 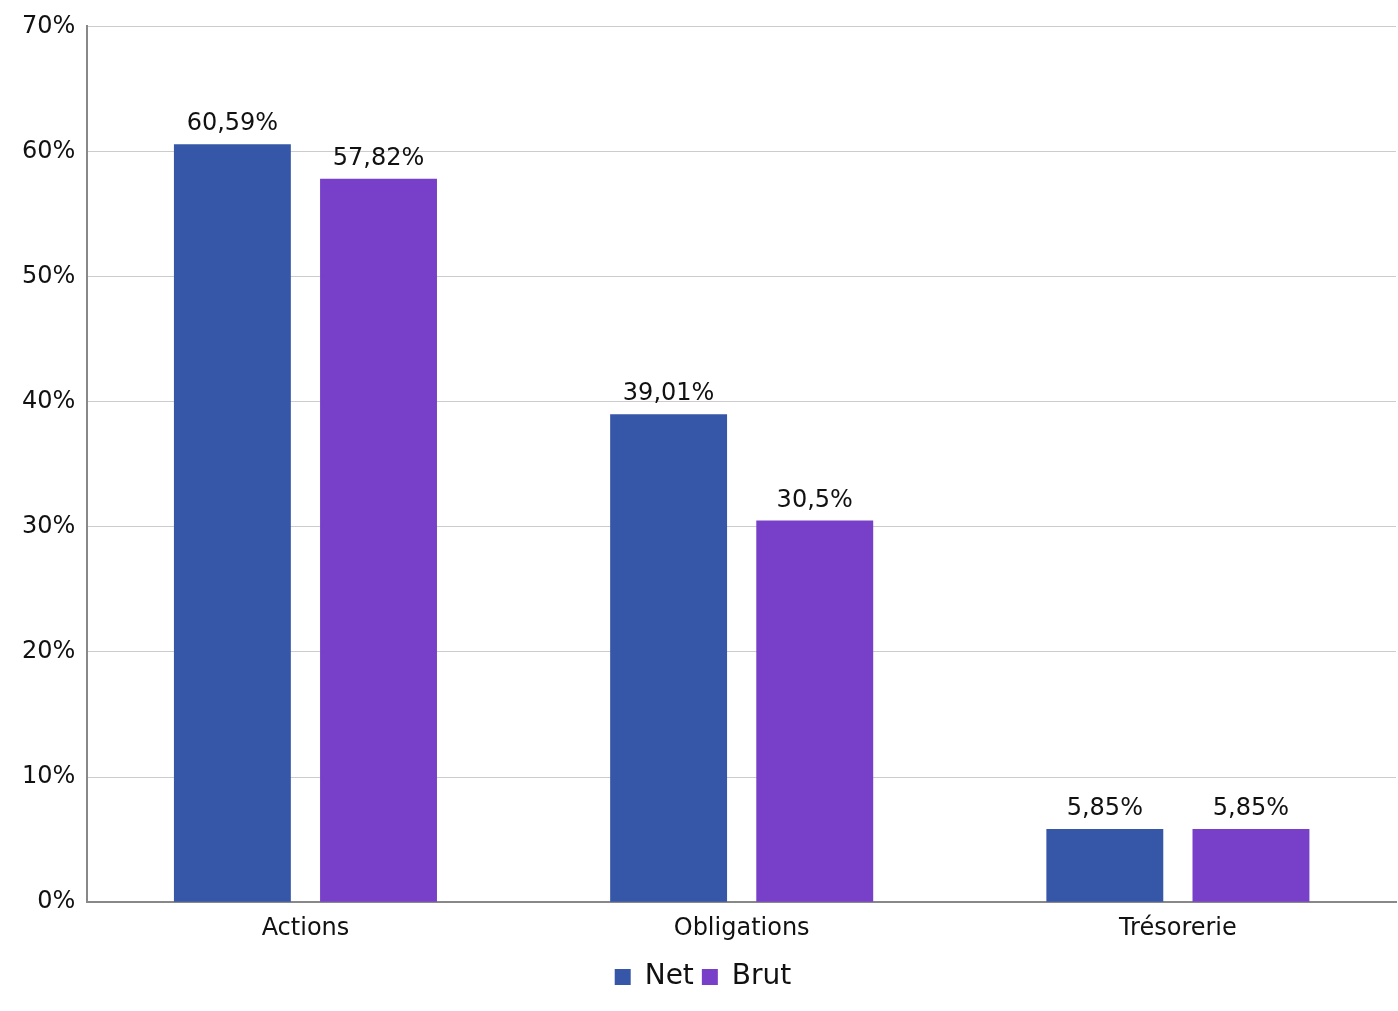 I want to click on y-tick-label: 40%, so click(x=49, y=399).